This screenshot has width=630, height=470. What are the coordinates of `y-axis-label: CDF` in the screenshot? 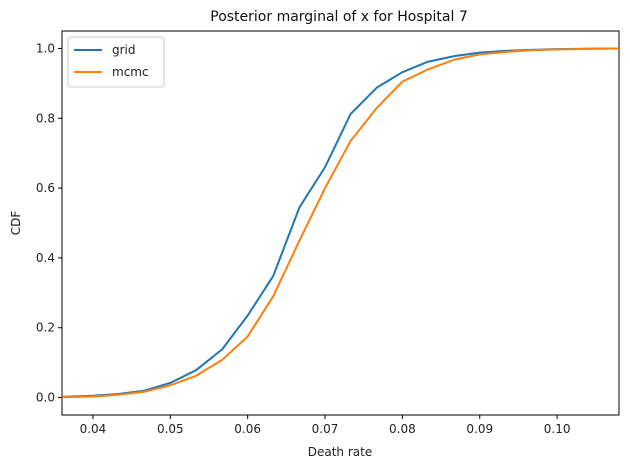 It's located at (16, 223).